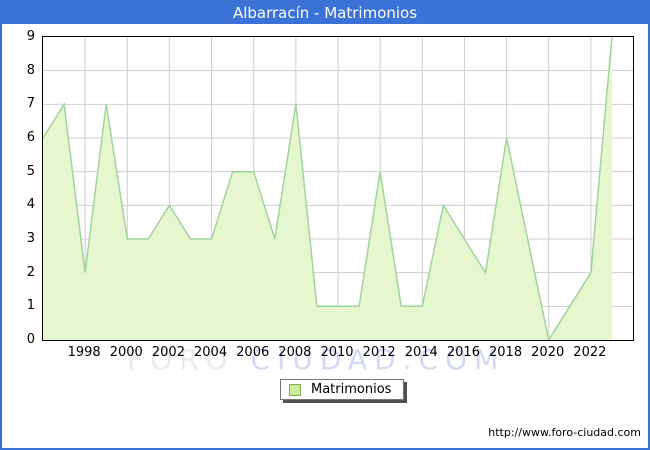 The height and width of the screenshot is (450, 650). What do you see at coordinates (30, 205) in the screenshot?
I see `y-tick-label: 4` at bounding box center [30, 205].